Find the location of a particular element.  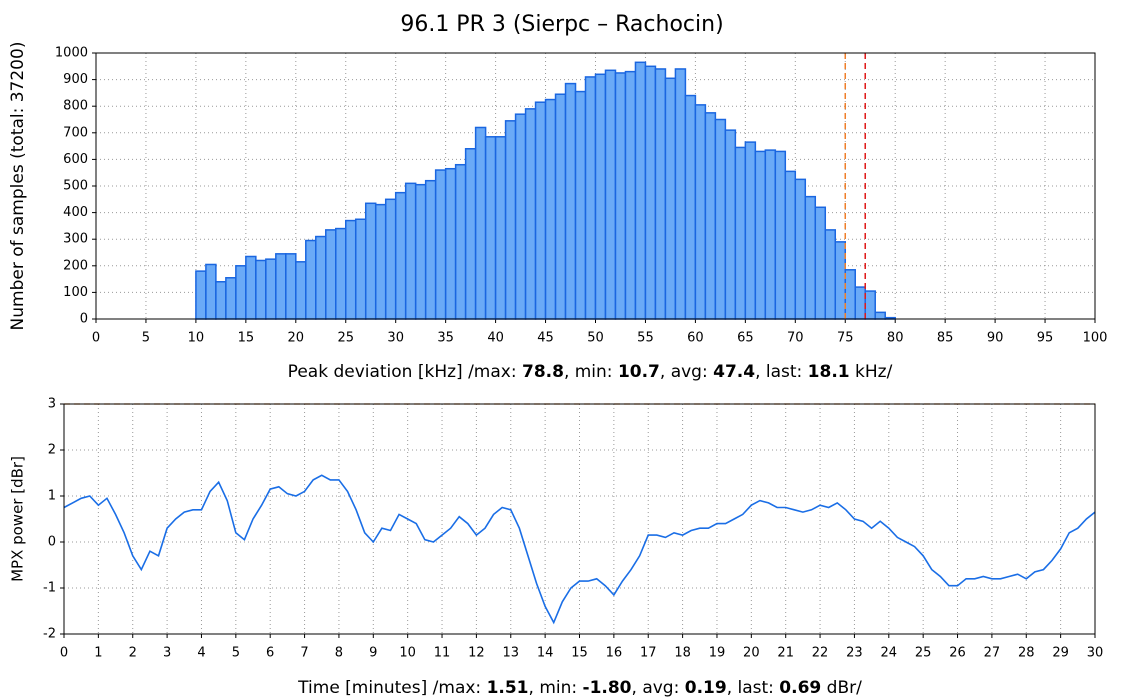

y-tick-label: 700 is located at coordinates (75, 132).